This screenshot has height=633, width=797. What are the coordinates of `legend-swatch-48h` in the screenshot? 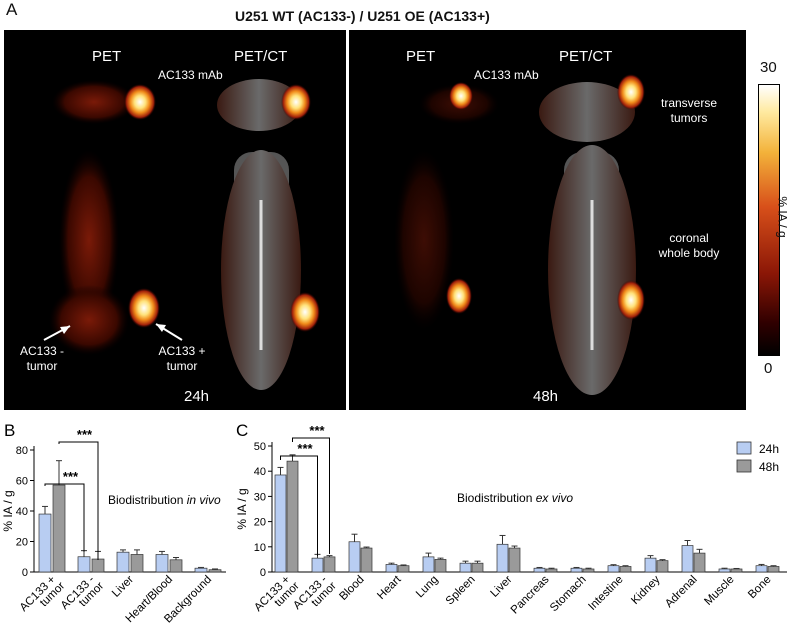 It's located at (744, 466).